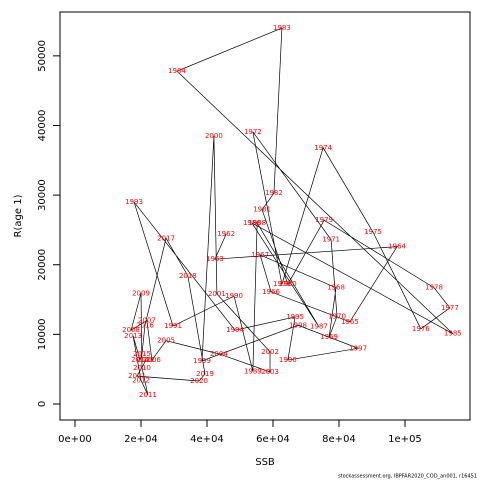  What do you see at coordinates (434, 288) in the screenshot?
I see `year-point: 1978` at bounding box center [434, 288].